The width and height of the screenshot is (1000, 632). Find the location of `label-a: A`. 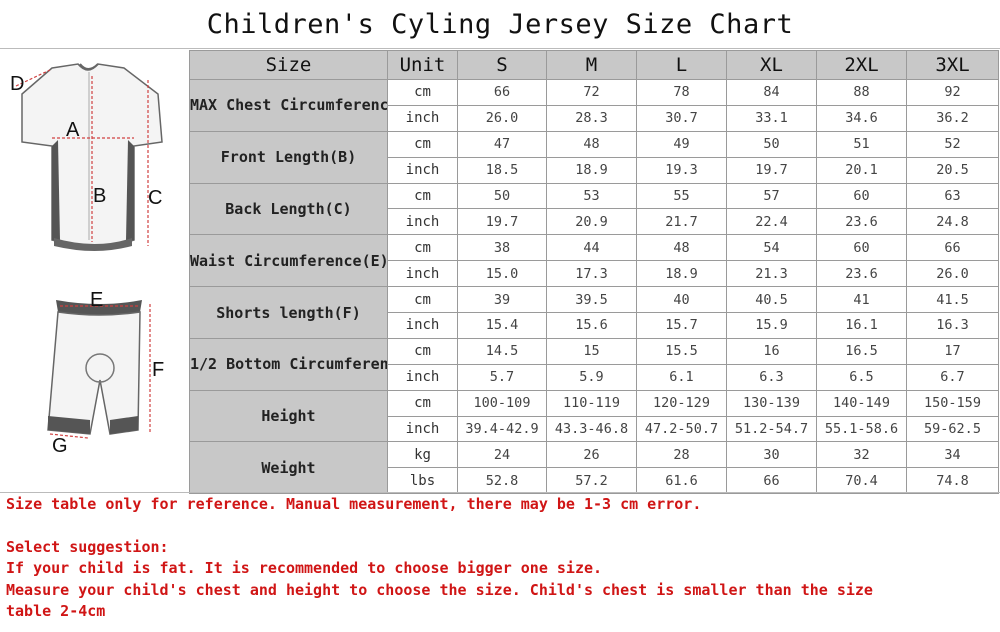

label-a: A is located at coordinates (73, 130).